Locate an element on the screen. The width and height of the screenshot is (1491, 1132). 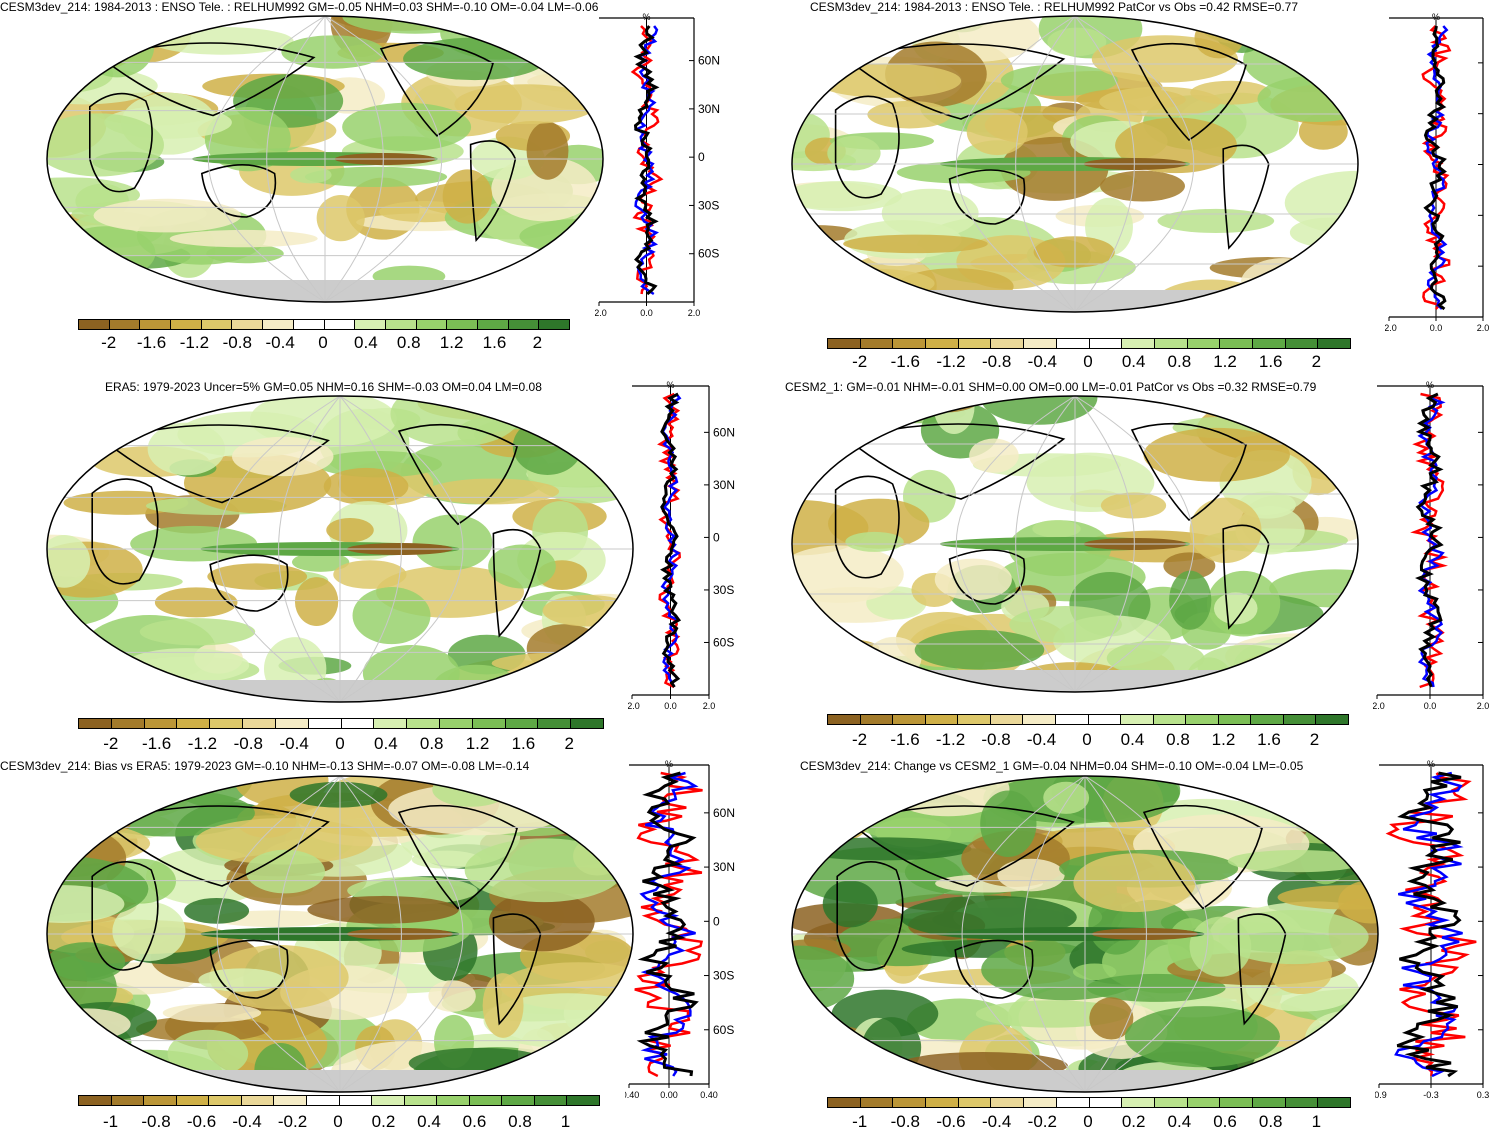
colorbar-tick-label: 0 is located at coordinates (1087, 739).